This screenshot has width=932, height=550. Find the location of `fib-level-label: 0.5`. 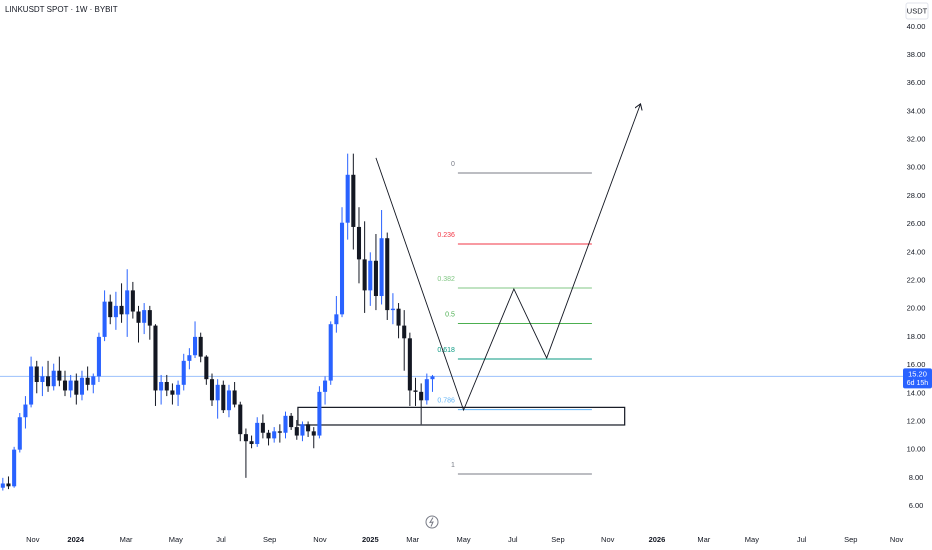

fib-level-label: 0.5 is located at coordinates (450, 314).